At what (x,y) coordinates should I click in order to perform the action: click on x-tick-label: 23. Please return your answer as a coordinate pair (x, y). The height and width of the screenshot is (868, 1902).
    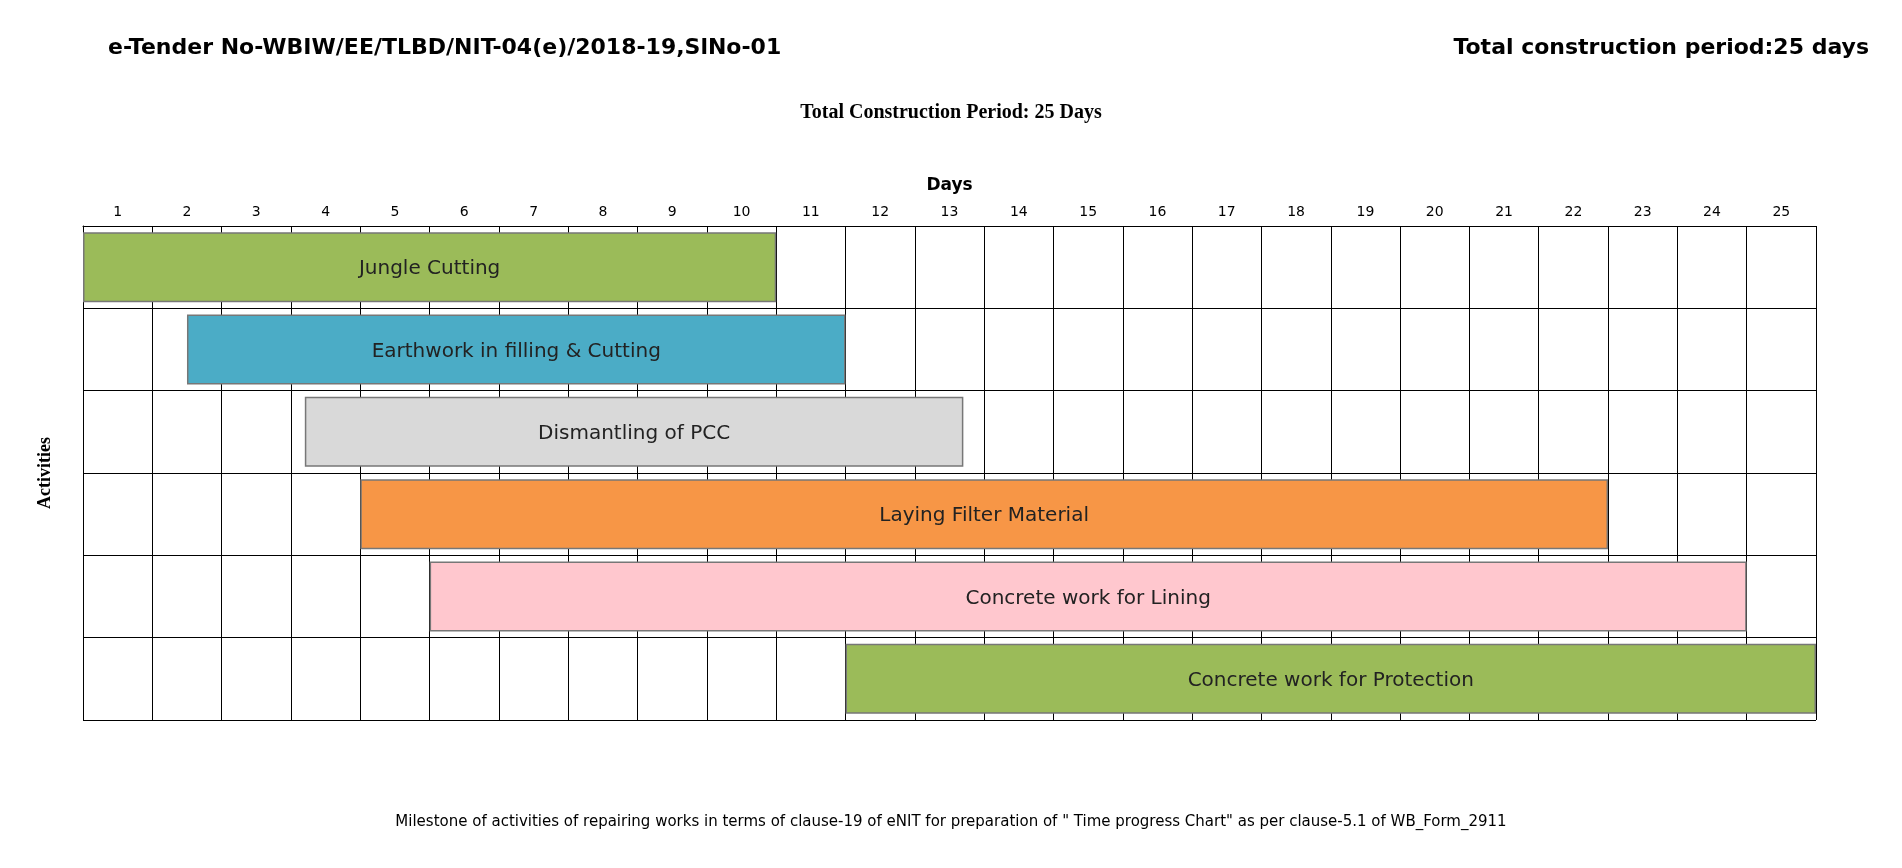
    Looking at the image, I should click on (1642, 211).